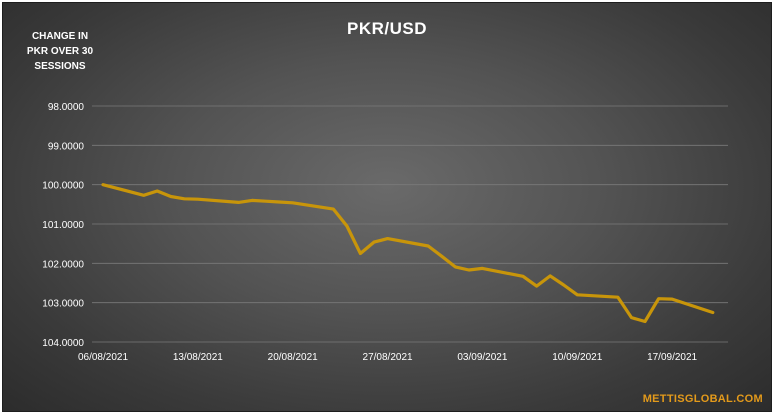  Describe the element at coordinates (482, 357) in the screenshot. I see `x-tick-label: 03/09/2021` at that location.